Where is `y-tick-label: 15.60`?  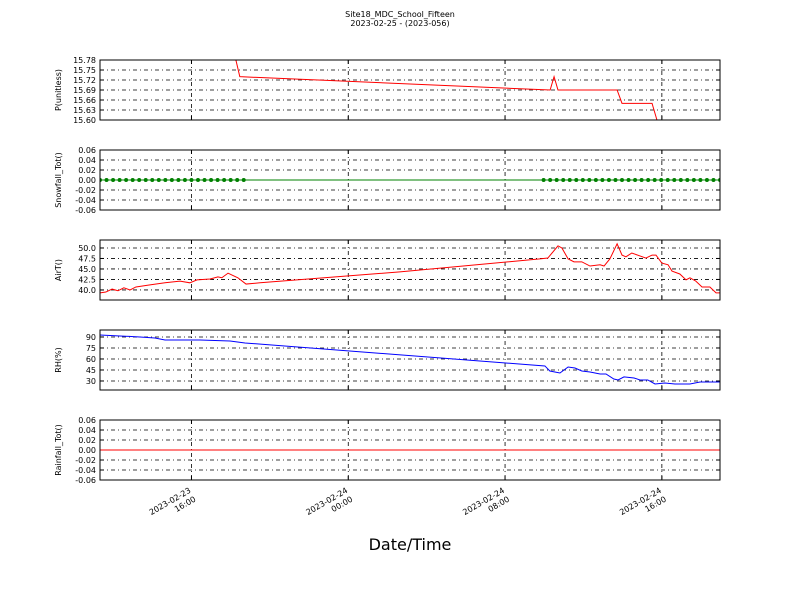 y-tick-label: 15.60 is located at coordinates (84, 120).